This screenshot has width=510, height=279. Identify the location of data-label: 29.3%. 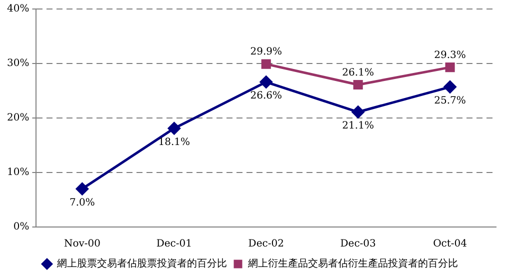
(450, 55).